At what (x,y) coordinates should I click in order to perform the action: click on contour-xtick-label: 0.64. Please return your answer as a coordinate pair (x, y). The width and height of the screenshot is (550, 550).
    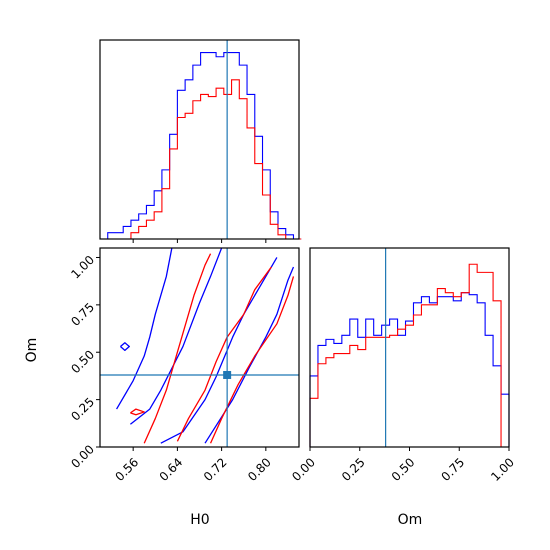
    Looking at the image, I should click on (171, 469).